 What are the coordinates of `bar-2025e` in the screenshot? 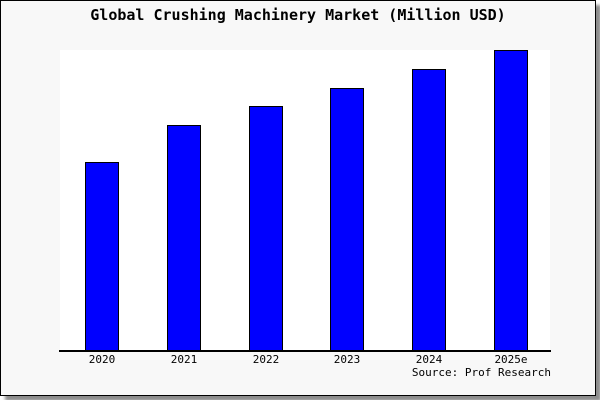 It's located at (511, 200).